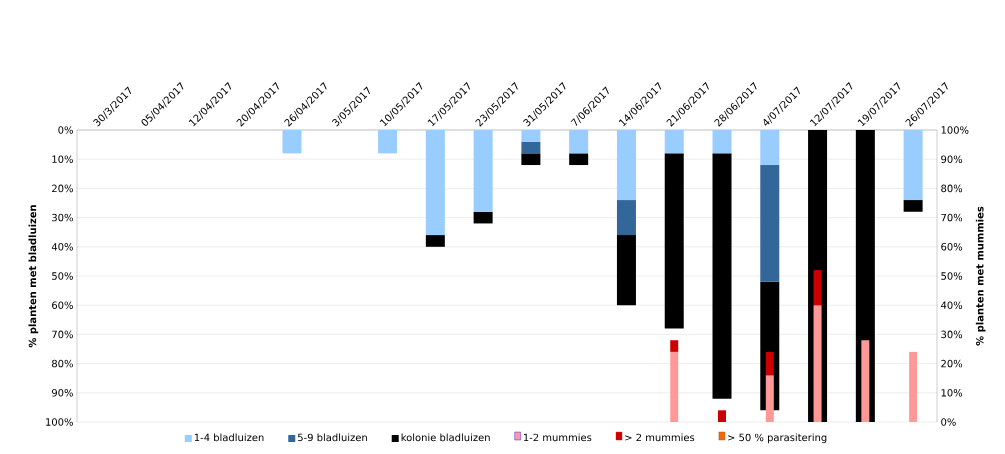 The width and height of the screenshot is (1005, 454). I want to click on y2-axis-title: % planten met mummies, so click(980, 276).